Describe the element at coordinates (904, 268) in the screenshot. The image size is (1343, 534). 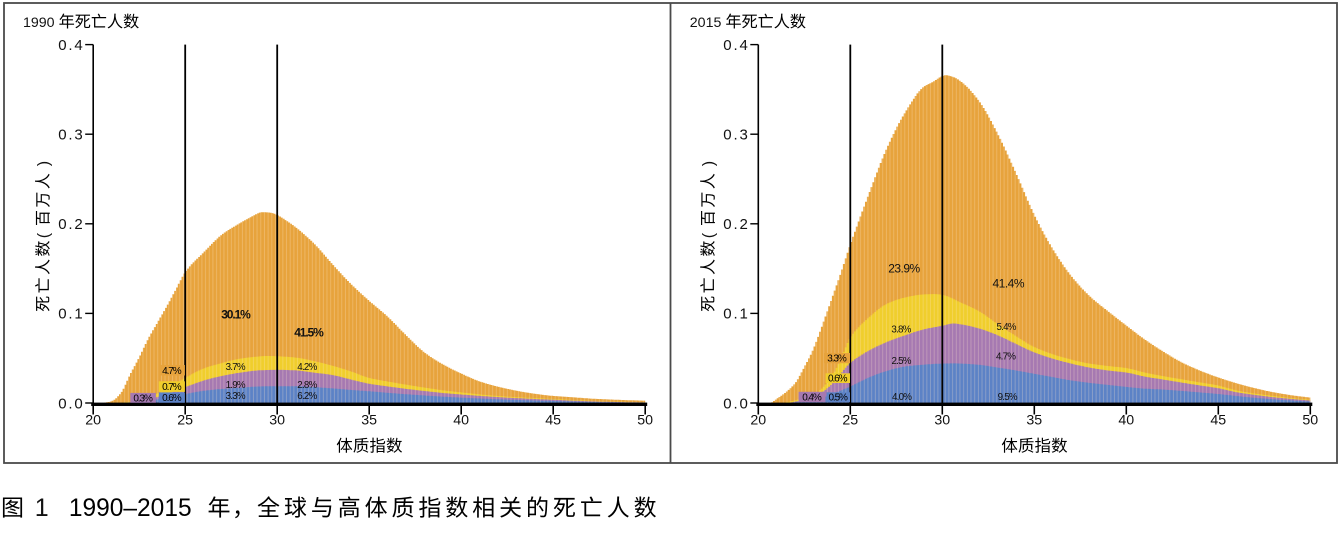
I see `svg-text: 23.9%` at that location.